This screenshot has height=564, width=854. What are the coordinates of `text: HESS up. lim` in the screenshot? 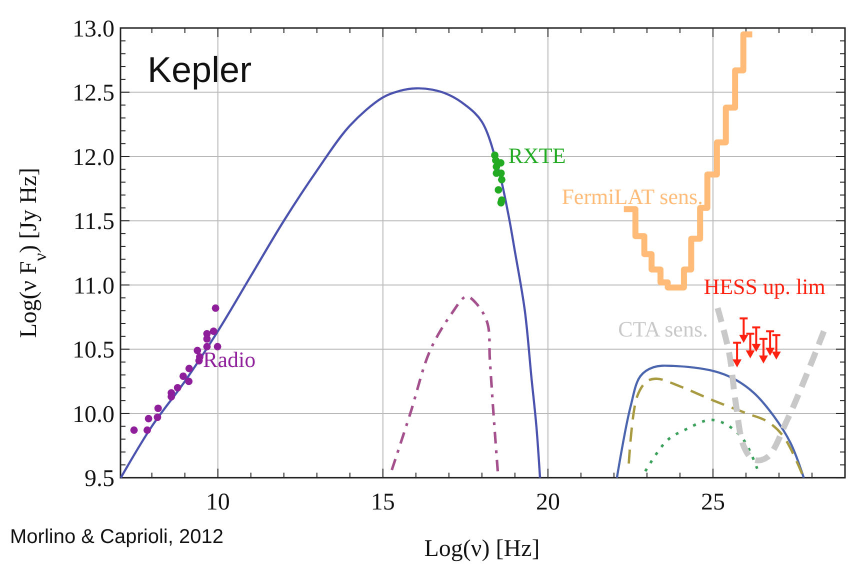 It's located at (765, 286).